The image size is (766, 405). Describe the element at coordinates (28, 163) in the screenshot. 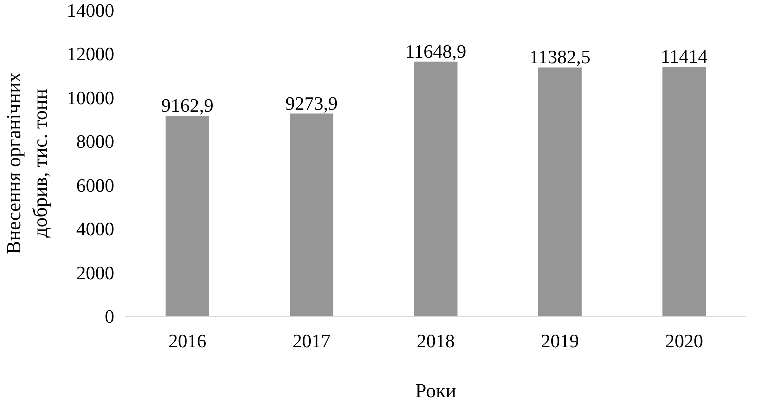

I see `y-axis-title: Внесення органічних добрив, тис. тонн` at that location.